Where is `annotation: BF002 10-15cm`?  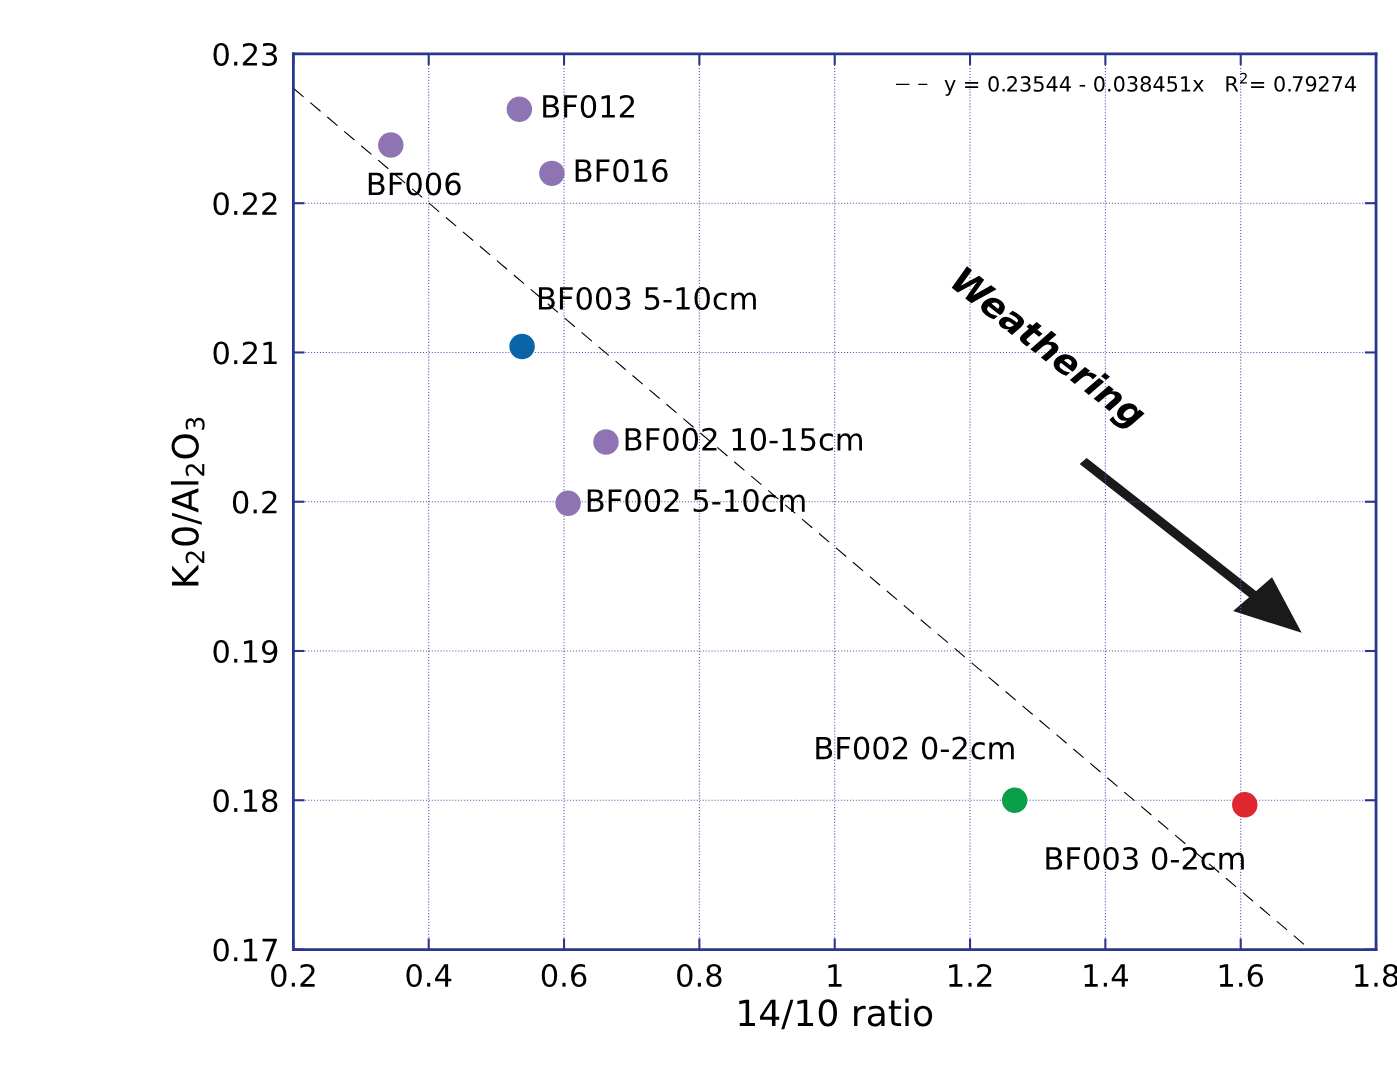
annotation: BF002 10-15cm is located at coordinates (743, 439).